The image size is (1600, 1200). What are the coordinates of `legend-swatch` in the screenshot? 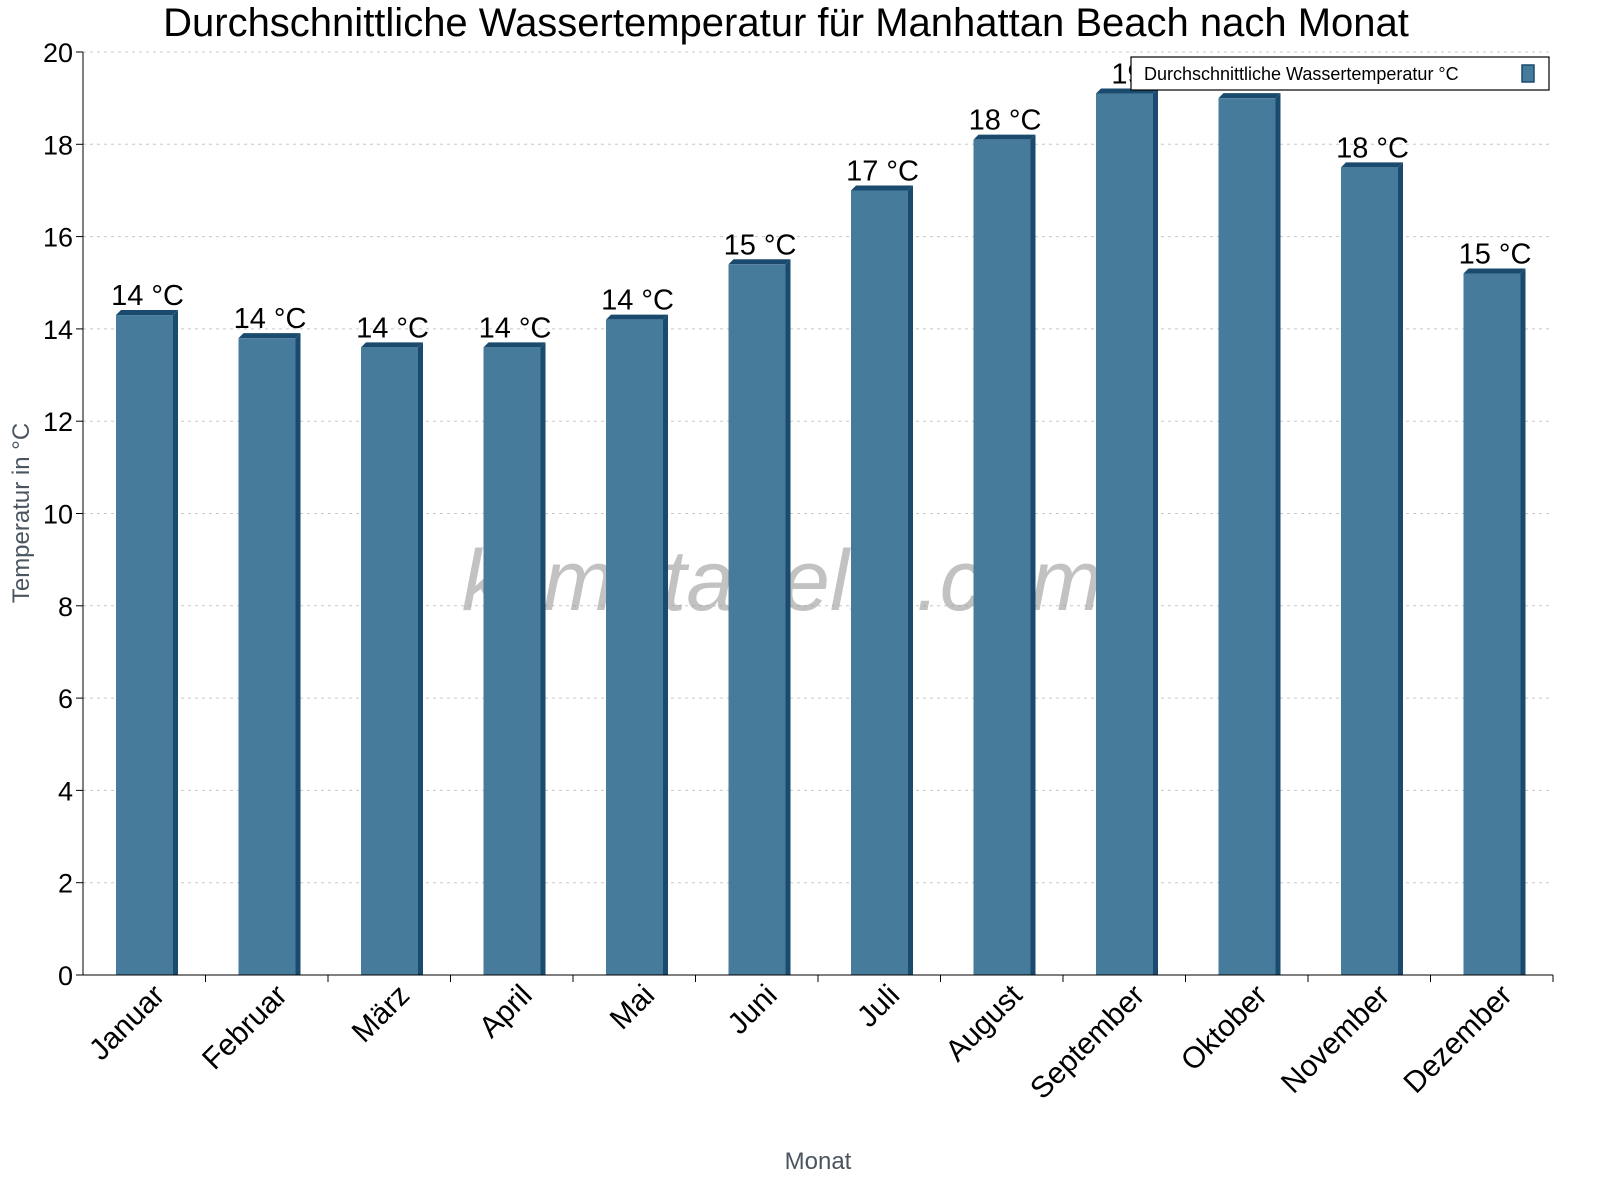 It's located at (1528, 73).